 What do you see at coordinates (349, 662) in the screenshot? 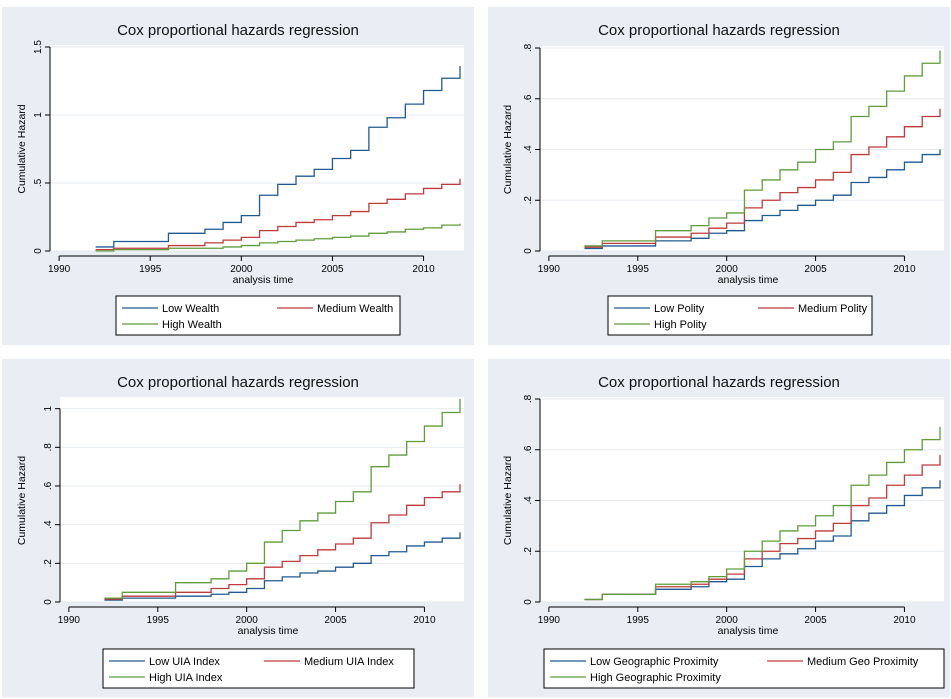
I see `legend-label: Medium UIA Index` at bounding box center [349, 662].